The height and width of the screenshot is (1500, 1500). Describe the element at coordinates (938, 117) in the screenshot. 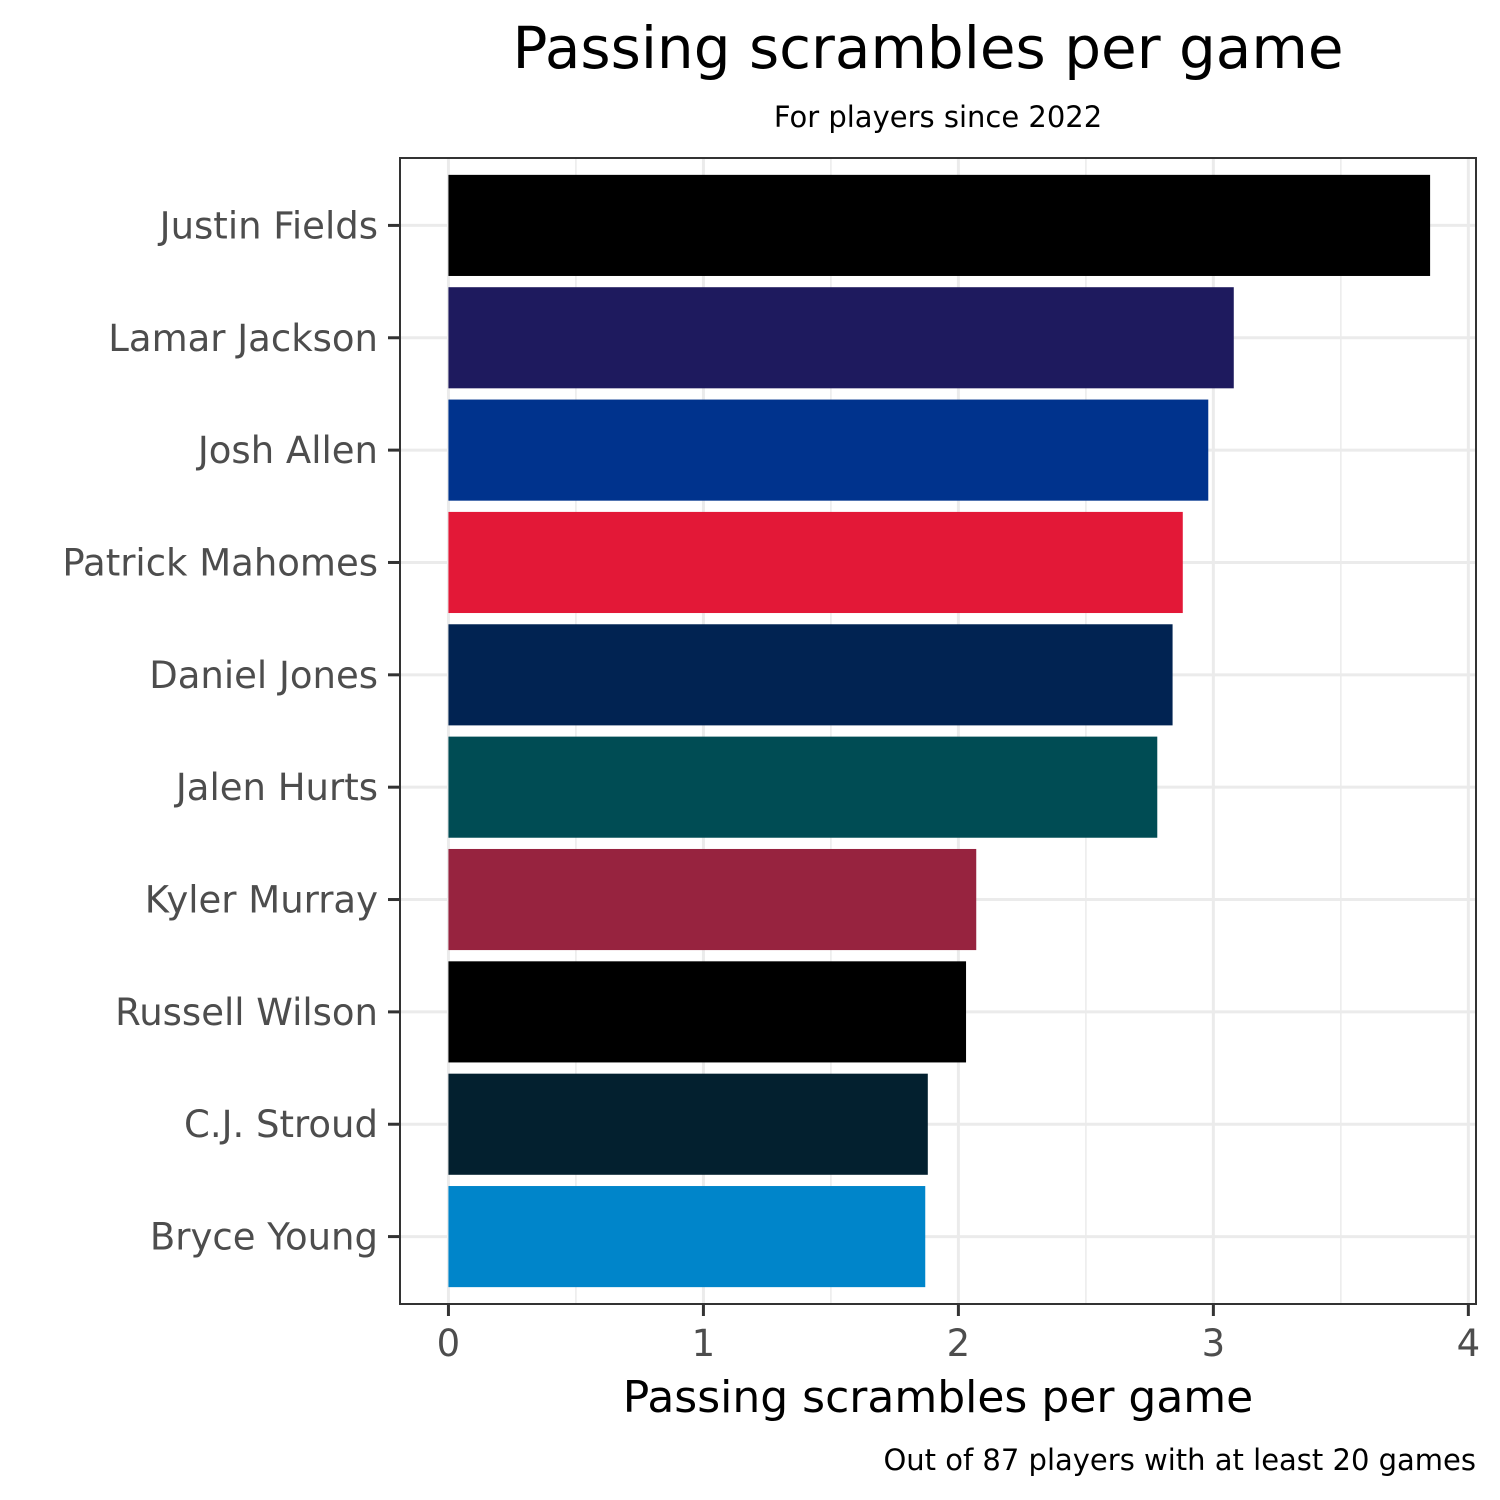

I see `chart-subtitle: For players since 2022` at that location.